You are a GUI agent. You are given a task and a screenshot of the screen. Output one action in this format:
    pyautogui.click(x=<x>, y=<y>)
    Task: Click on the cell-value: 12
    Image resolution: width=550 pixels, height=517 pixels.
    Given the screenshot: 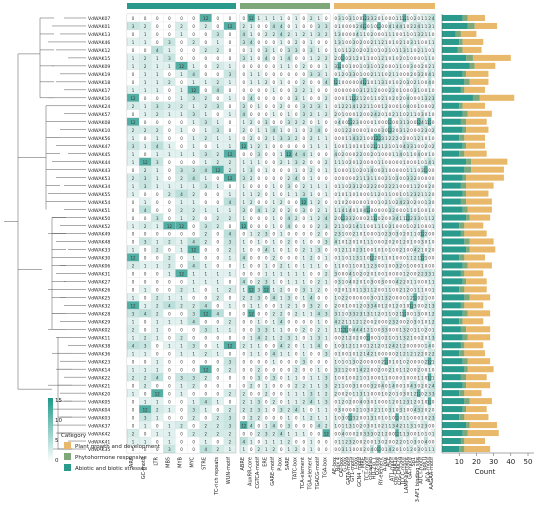 What is the action you would take?
    pyautogui.click(x=146, y=409)
    